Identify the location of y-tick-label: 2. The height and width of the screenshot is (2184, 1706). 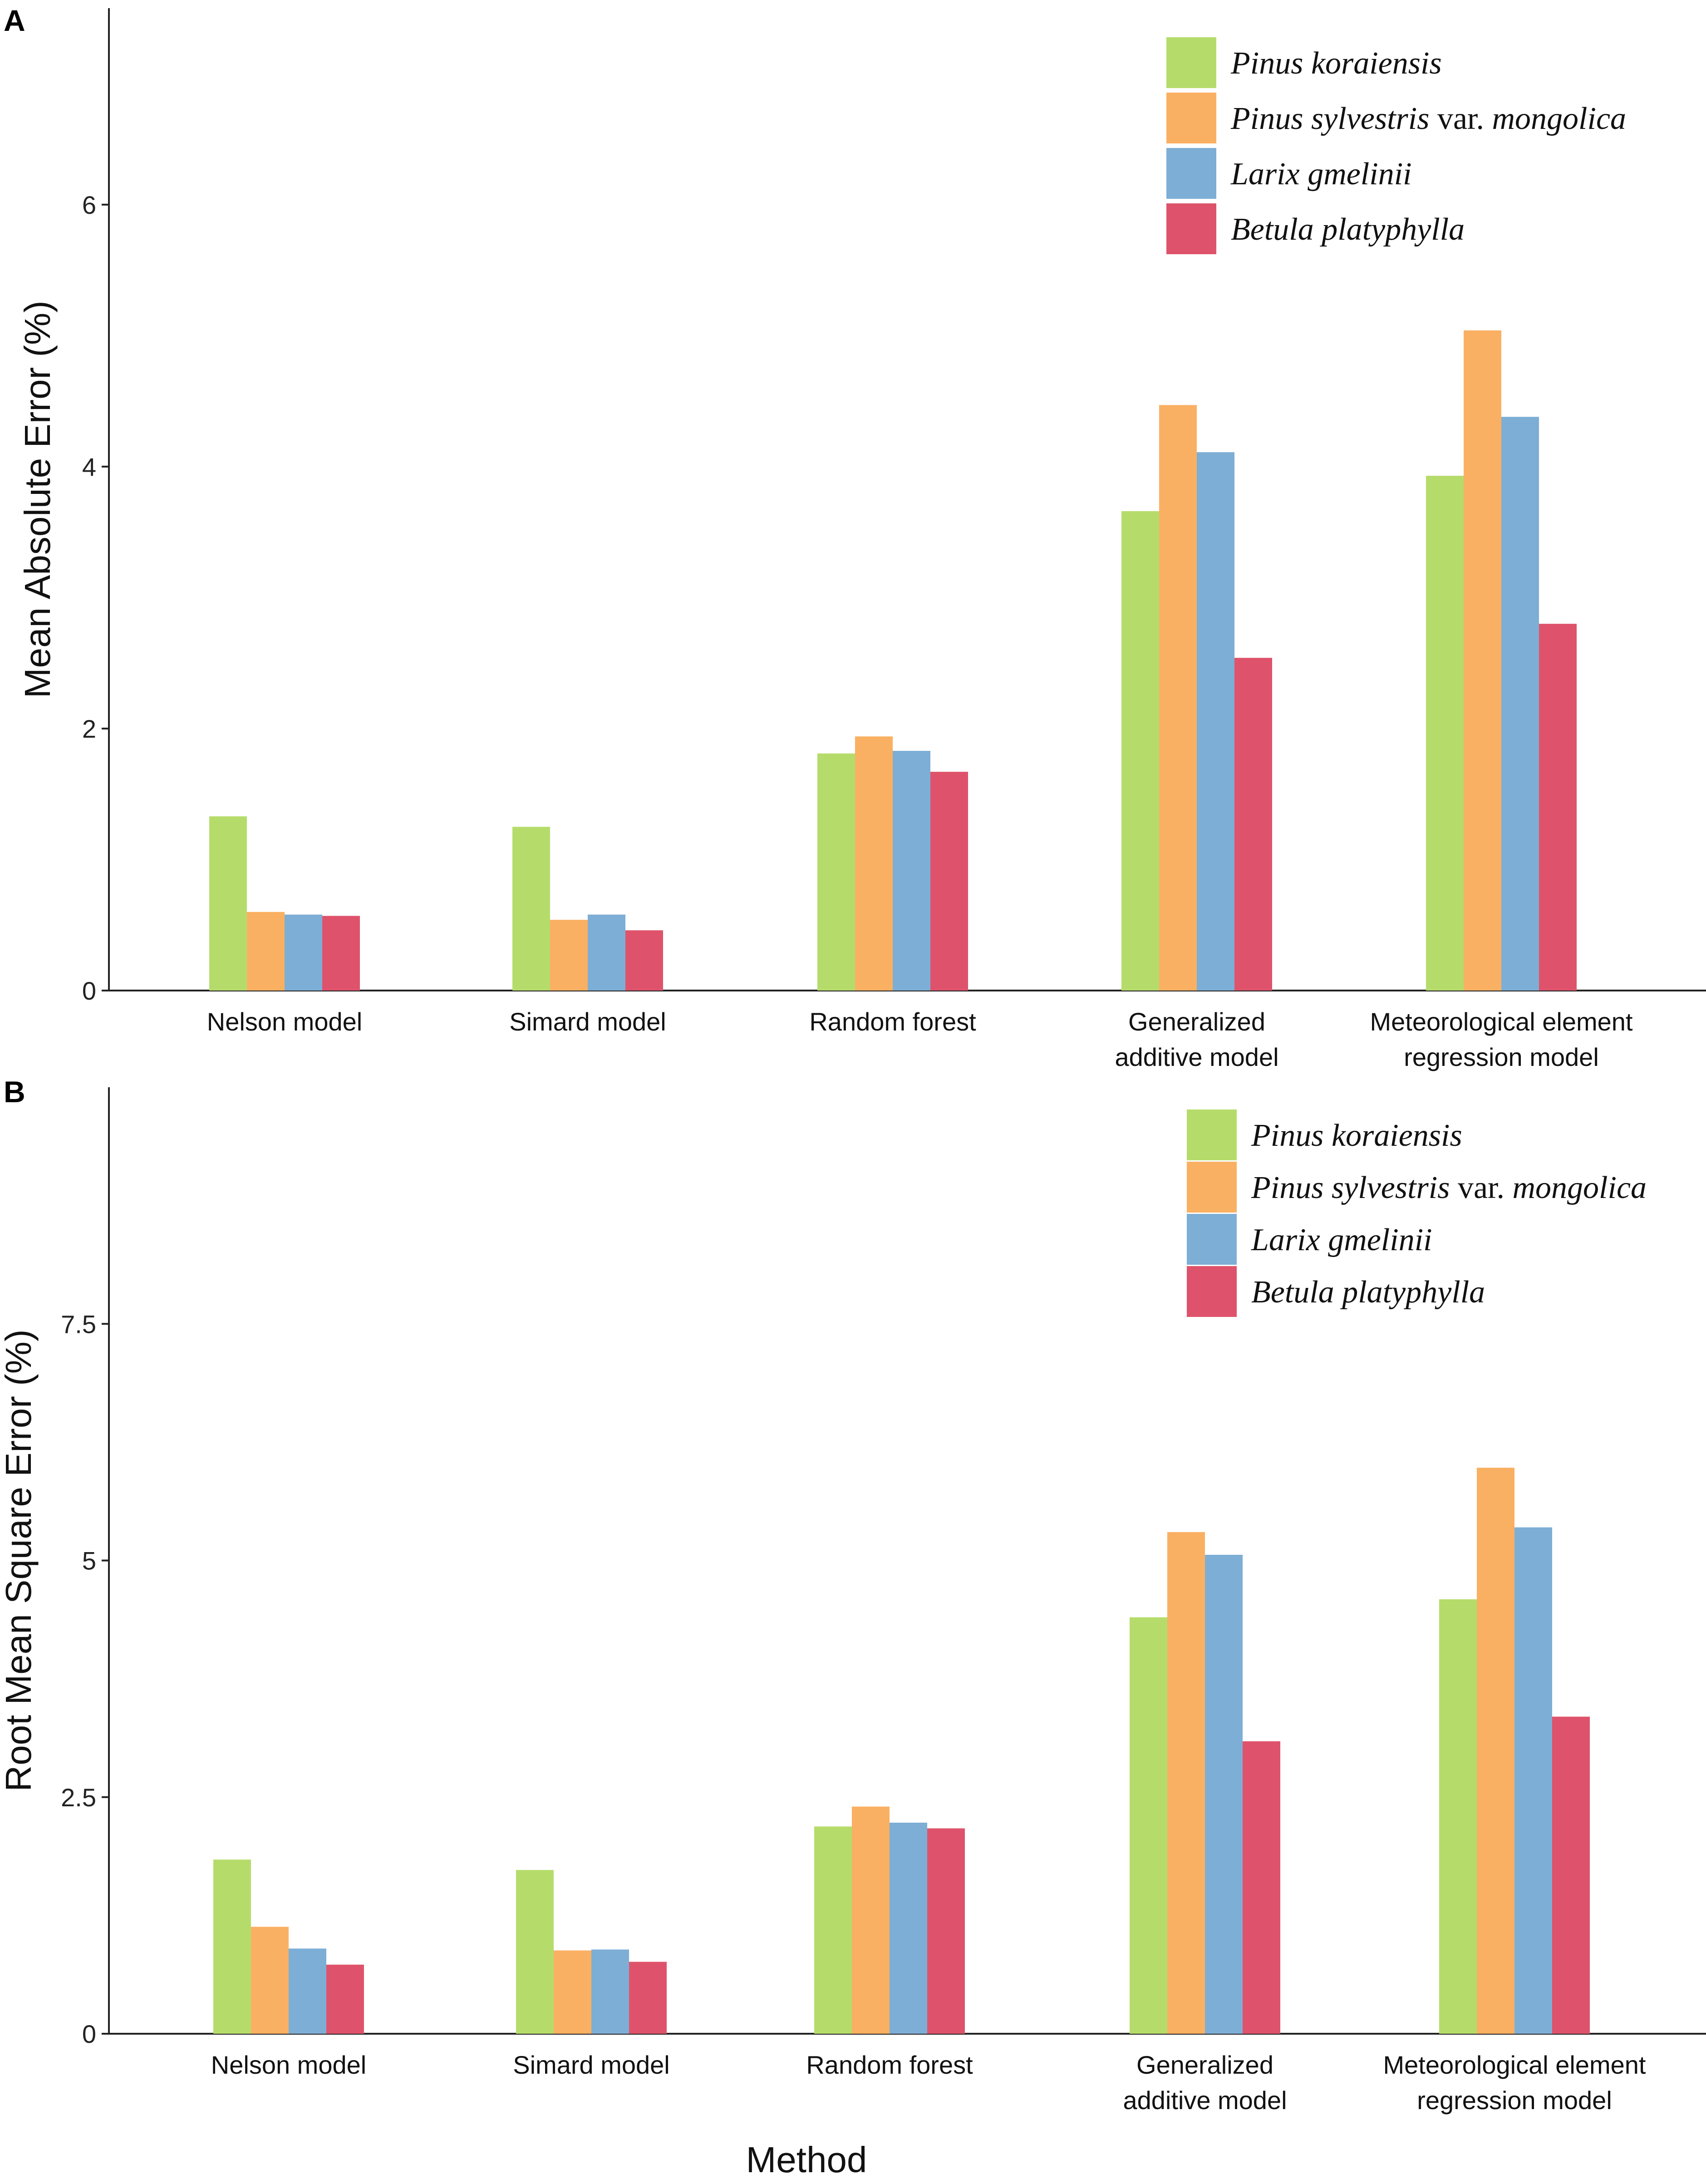
(89, 729).